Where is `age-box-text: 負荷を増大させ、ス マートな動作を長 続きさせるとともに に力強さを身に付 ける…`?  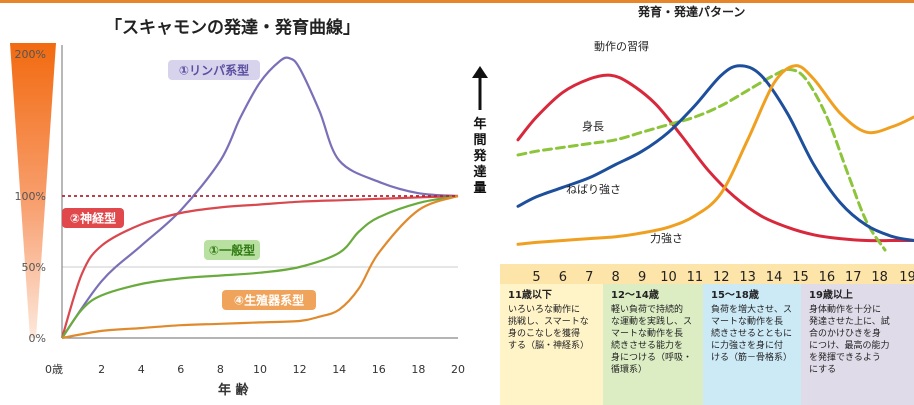
age-box-text: 負荷を増大させ、ス マートな動作を長 続きさせるとともに に力強さを身に付 ける… is located at coordinates (752, 334).